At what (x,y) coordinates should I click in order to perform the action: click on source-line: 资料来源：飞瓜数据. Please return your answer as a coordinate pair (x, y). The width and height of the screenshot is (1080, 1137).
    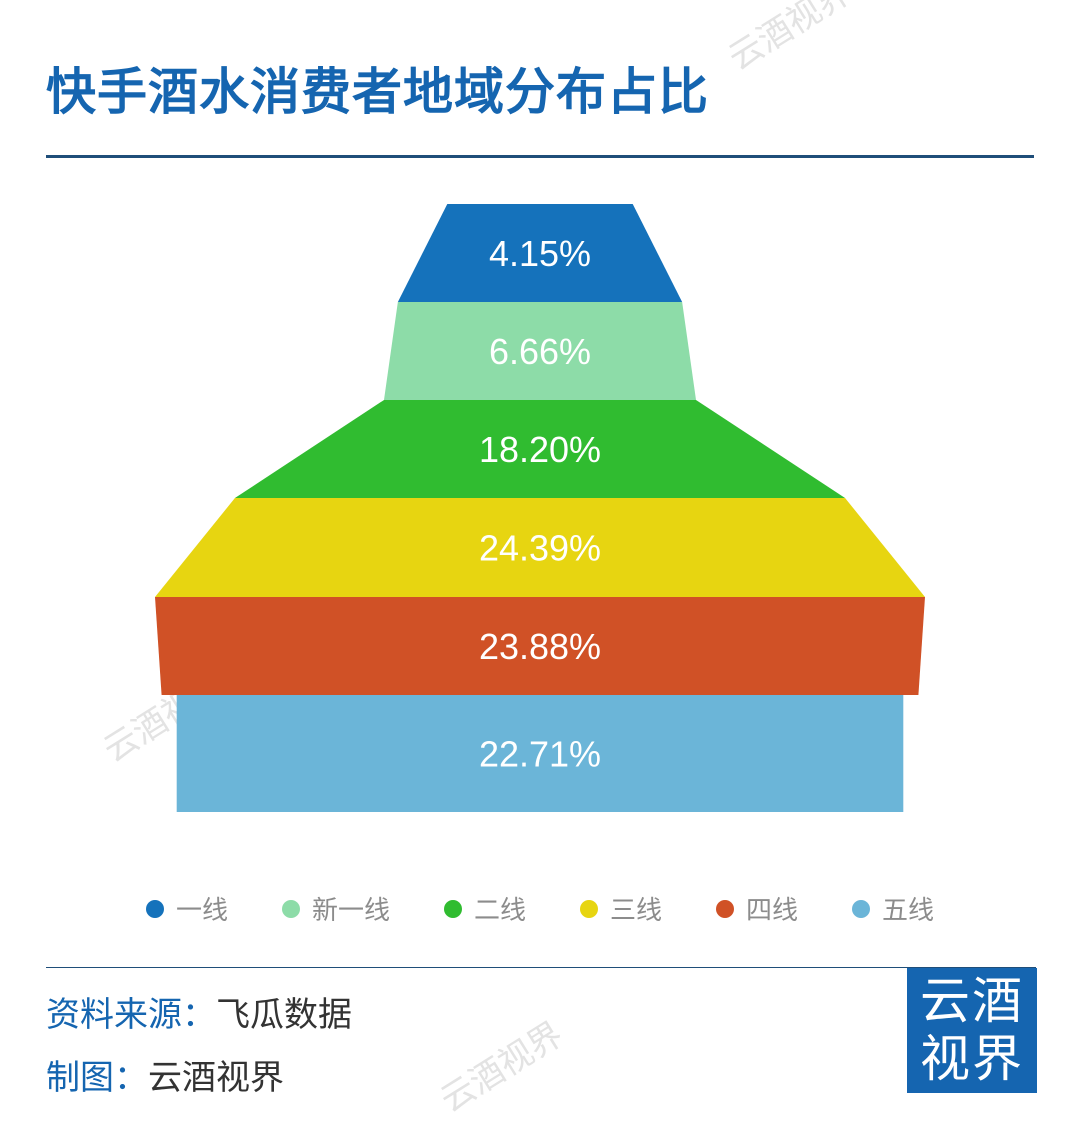
    Looking at the image, I should click on (199, 1011).